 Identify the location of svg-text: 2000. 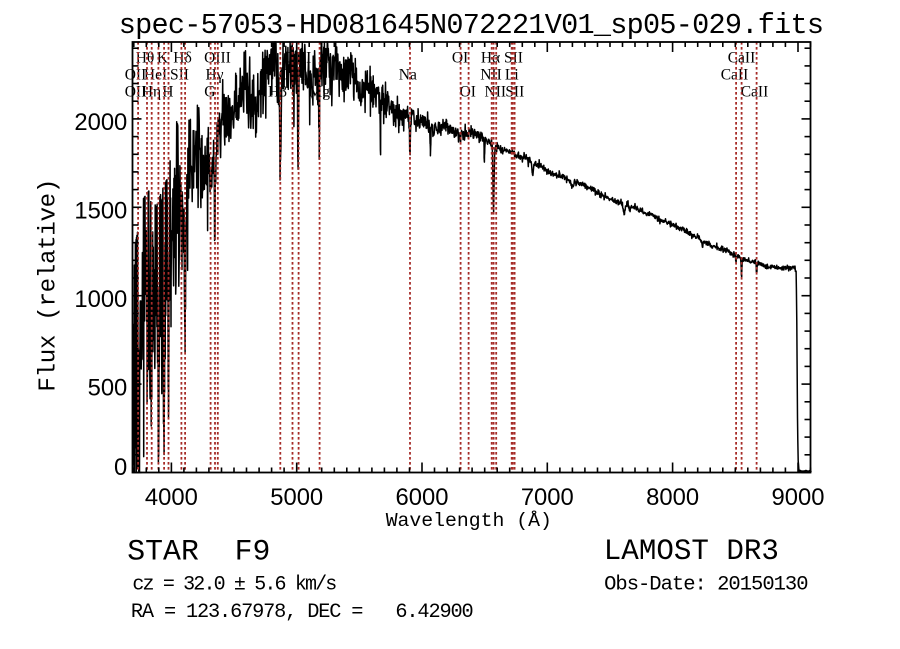
(100, 122).